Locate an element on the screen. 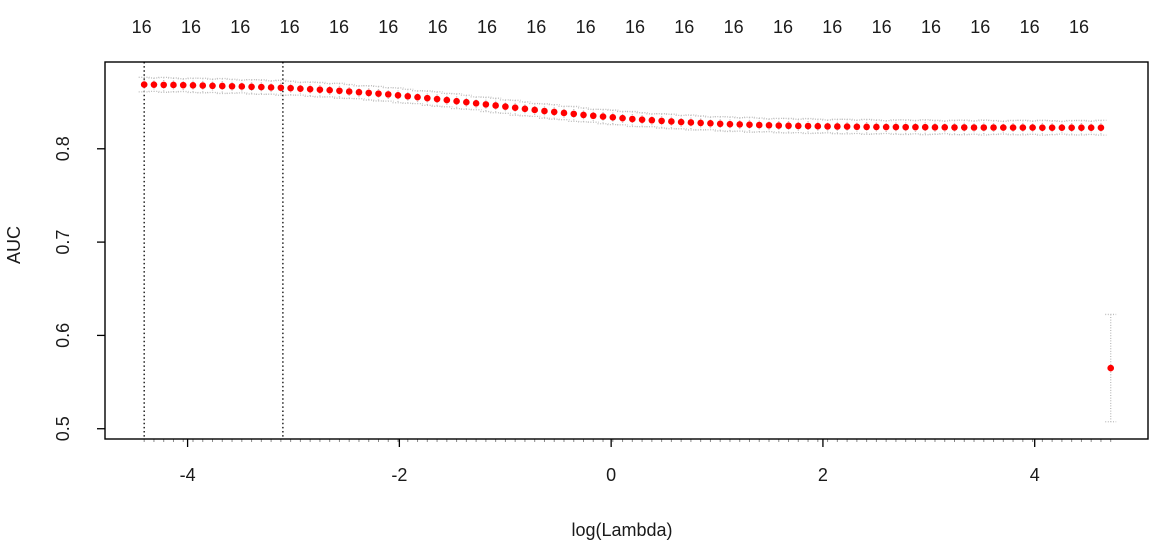 The width and height of the screenshot is (1164, 550). y-tick-label: 0.7 is located at coordinates (63, 242).